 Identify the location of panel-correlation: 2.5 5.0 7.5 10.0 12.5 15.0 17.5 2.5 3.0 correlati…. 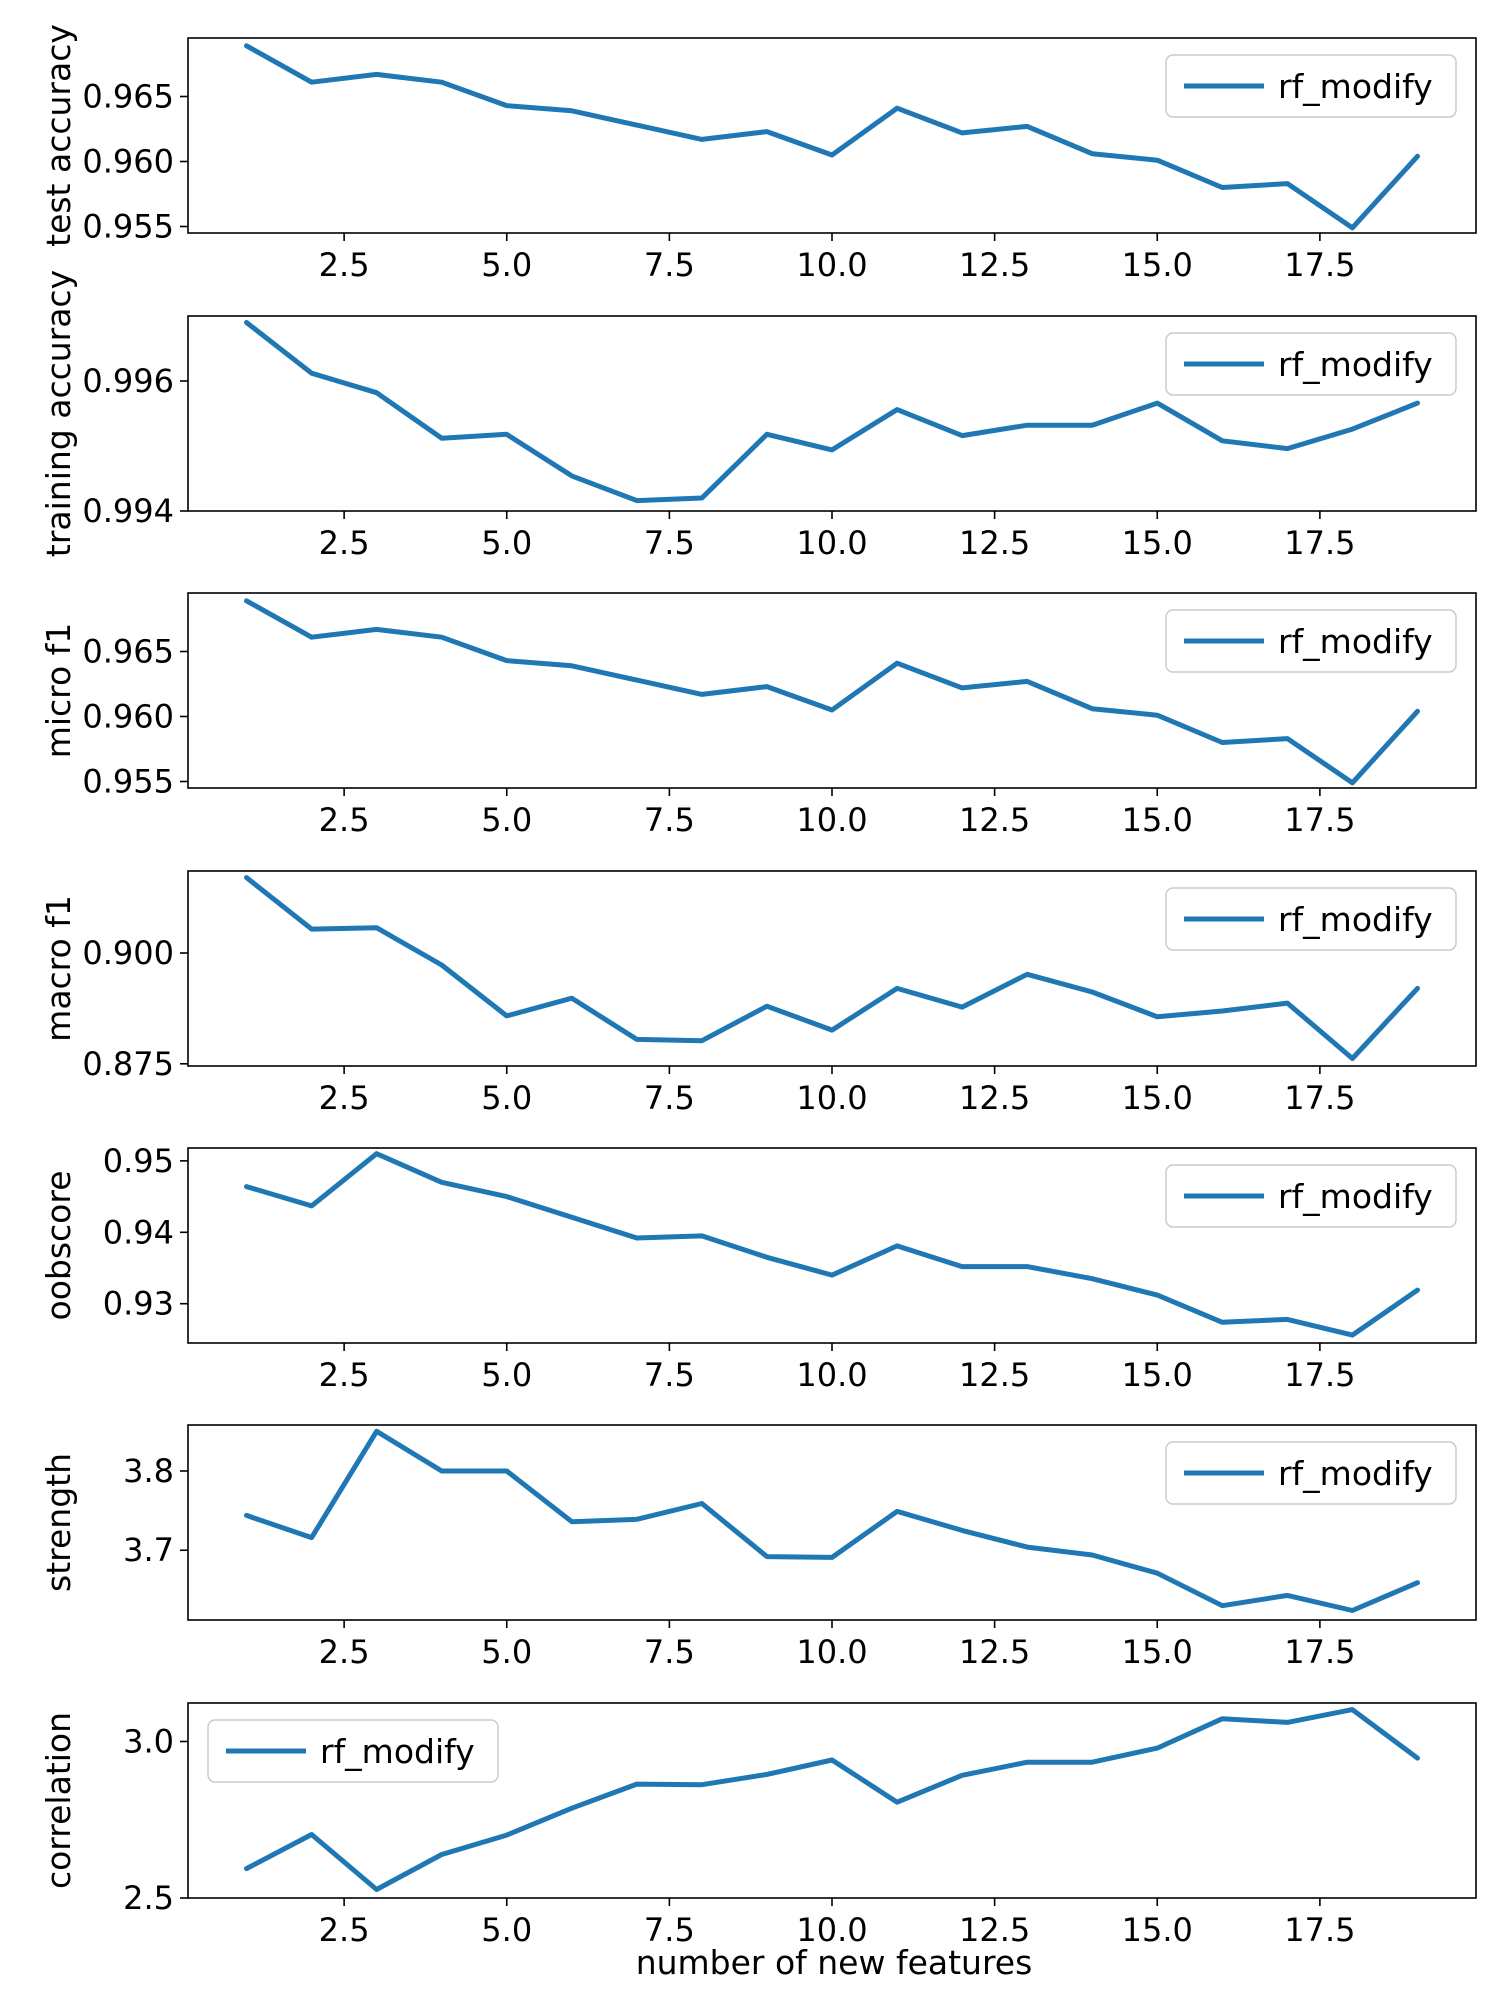
(758, 1825).